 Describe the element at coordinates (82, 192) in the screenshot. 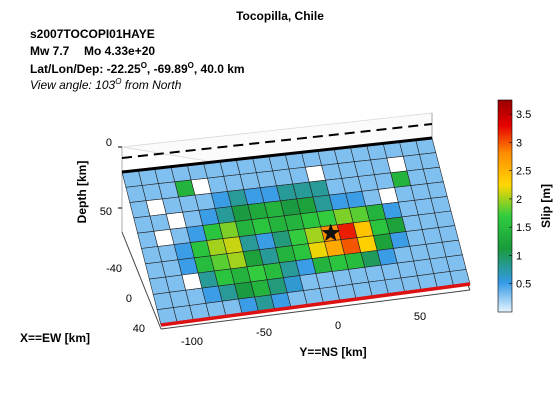

I see `depth-axis-label: Depth [km]` at that location.